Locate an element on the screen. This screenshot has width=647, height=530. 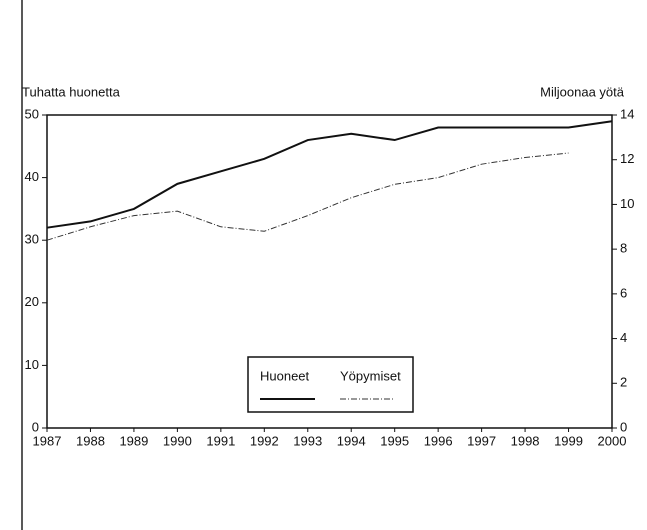
y2-tick-label: 10 is located at coordinates (627, 203).